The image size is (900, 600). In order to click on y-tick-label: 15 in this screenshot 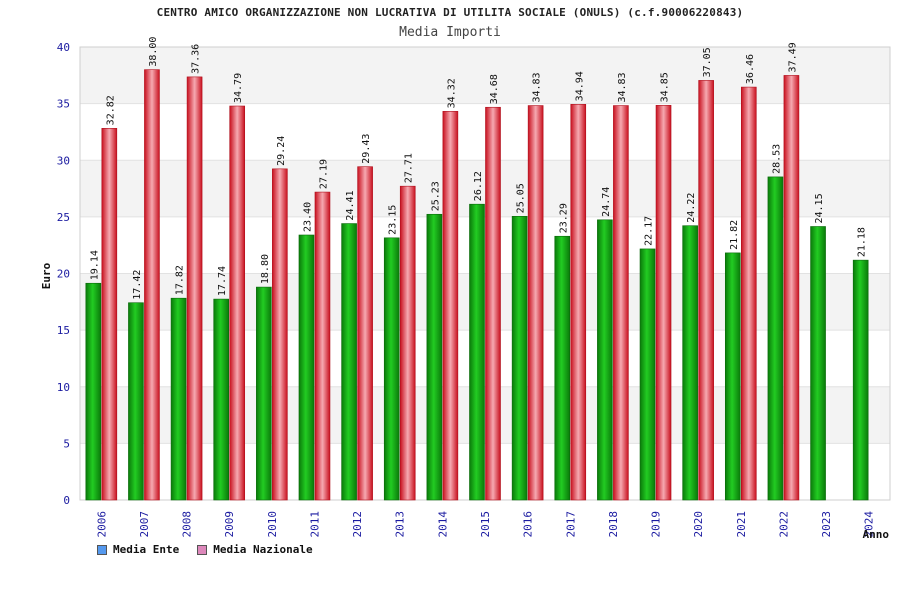, I will do `click(63, 330)`.